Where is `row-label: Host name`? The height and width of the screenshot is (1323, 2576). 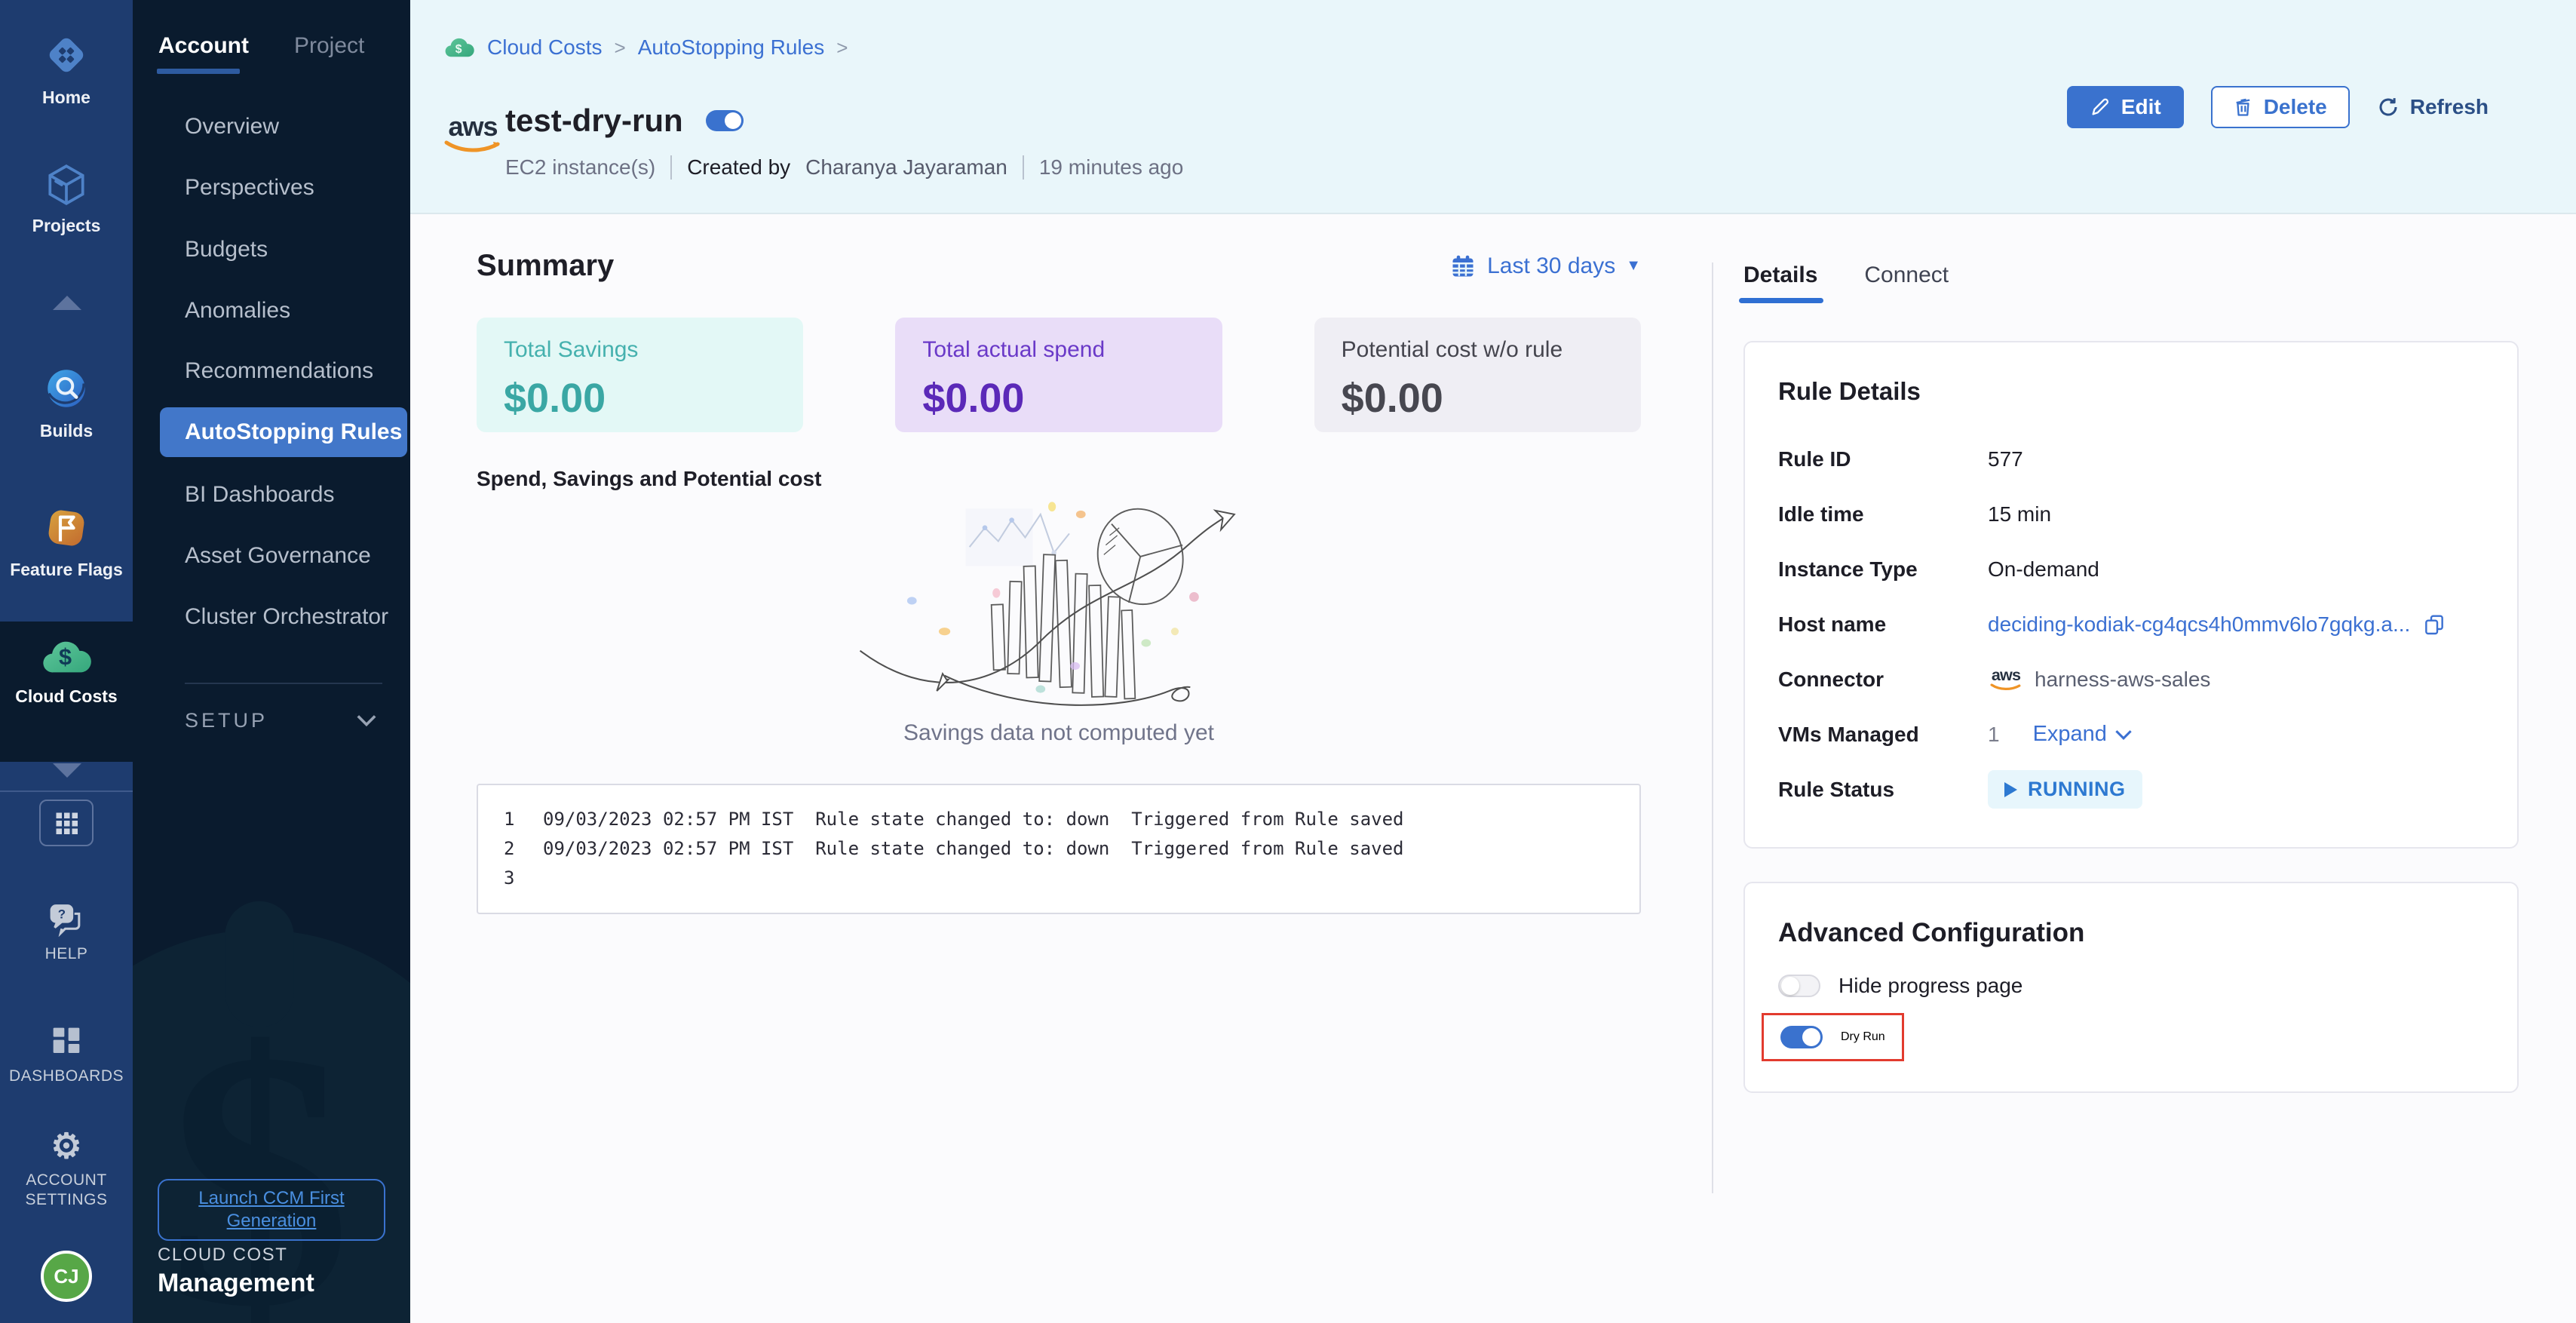 row-label: Host name is located at coordinates (1832, 624).